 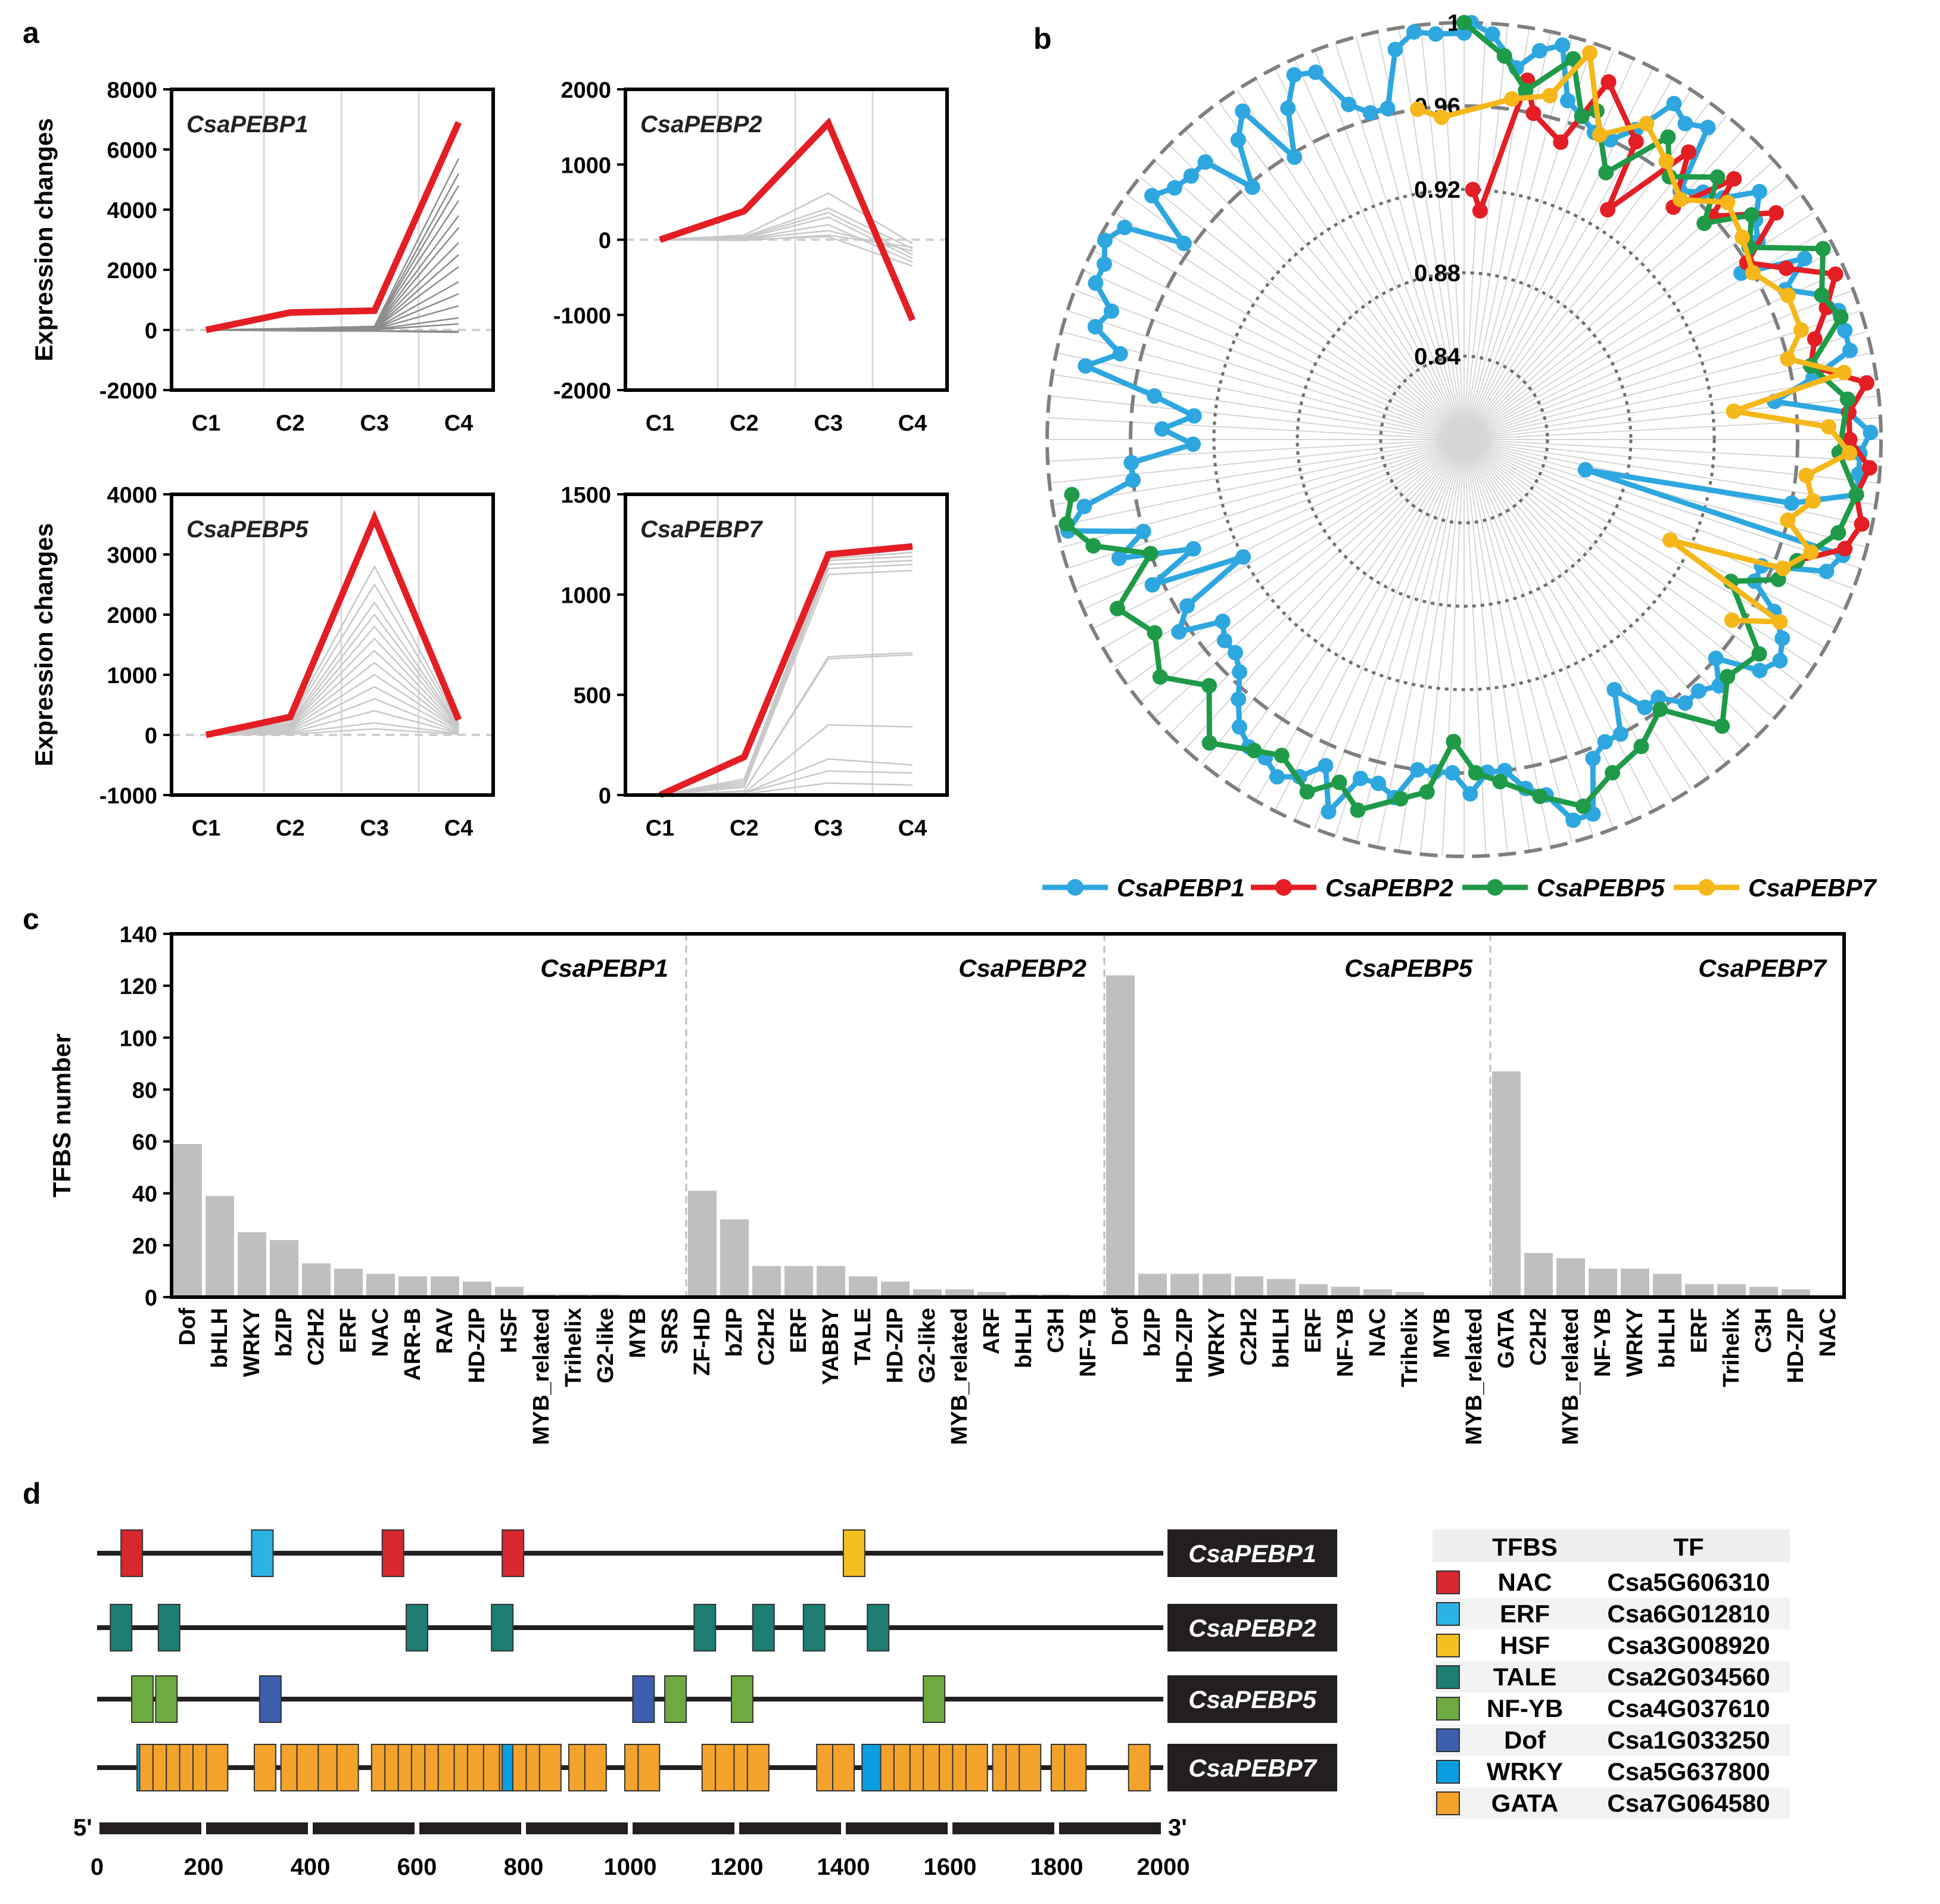 I want to click on group-title: CsaPEBP1, so click(x=604, y=968).